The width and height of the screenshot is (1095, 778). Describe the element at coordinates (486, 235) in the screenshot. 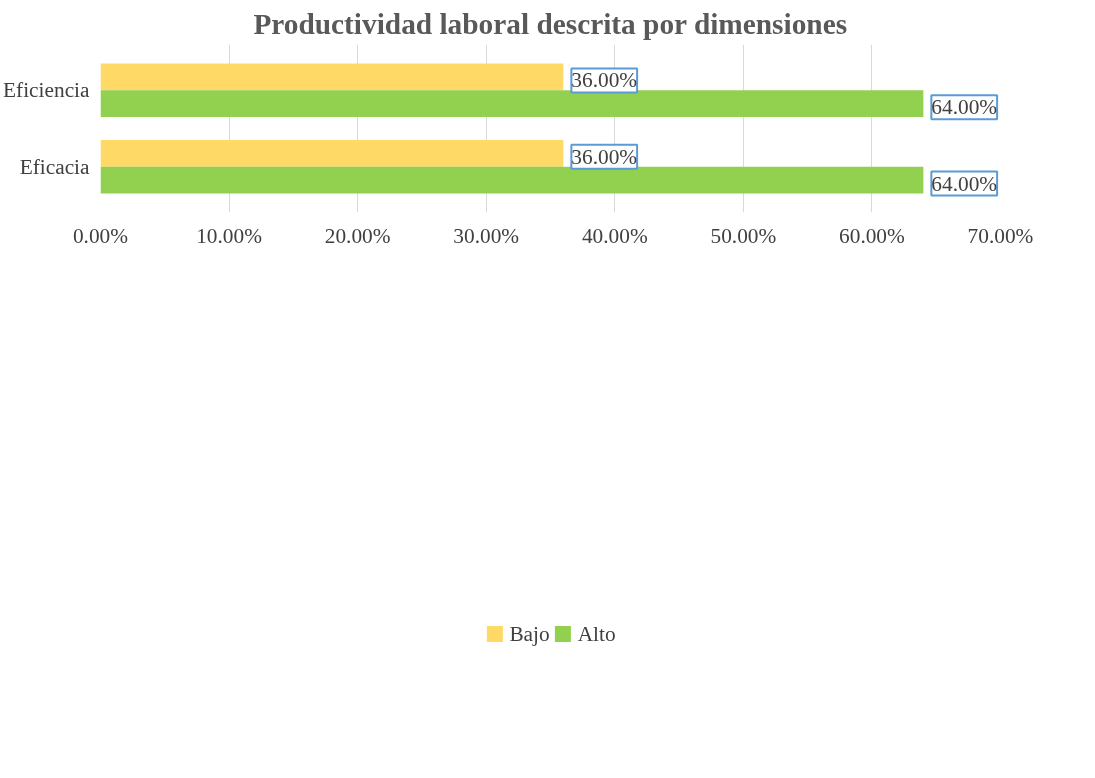

I see `x-tick-label: 30.00%` at that location.